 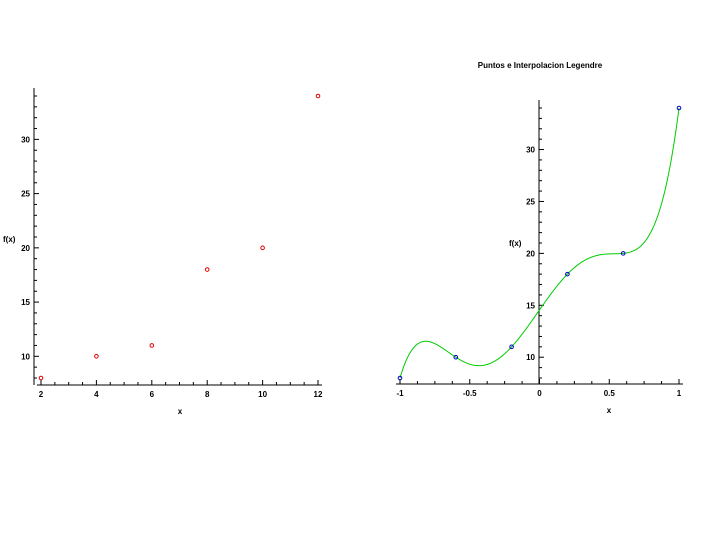 What do you see at coordinates (400, 393) in the screenshot?
I see `x-tick-label: -1` at bounding box center [400, 393].